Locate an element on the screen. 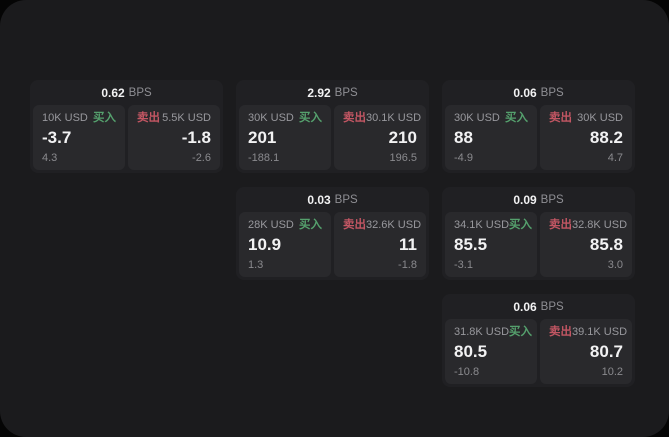 This screenshot has height=437, width=669. sell-price: 85.8 is located at coordinates (606, 244).